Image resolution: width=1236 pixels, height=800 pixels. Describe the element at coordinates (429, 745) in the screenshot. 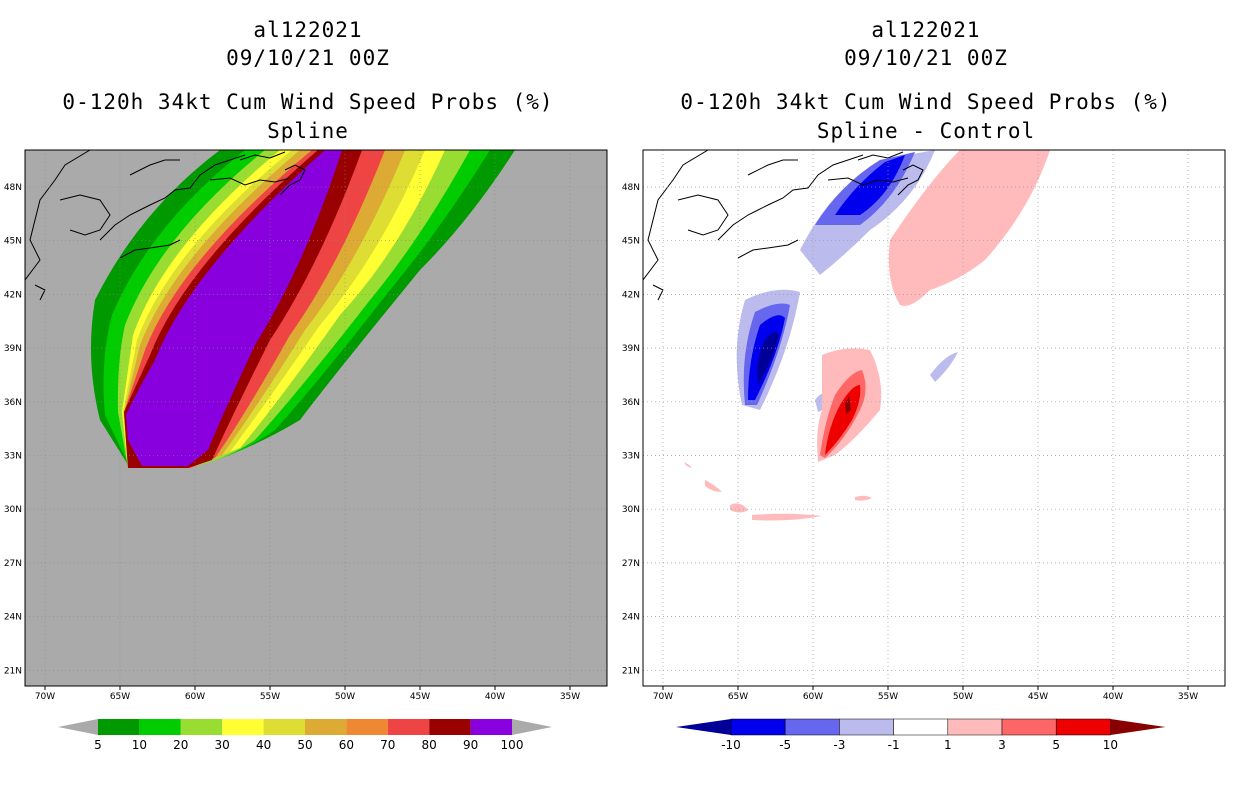

I see `colorbar-label: 80` at that location.